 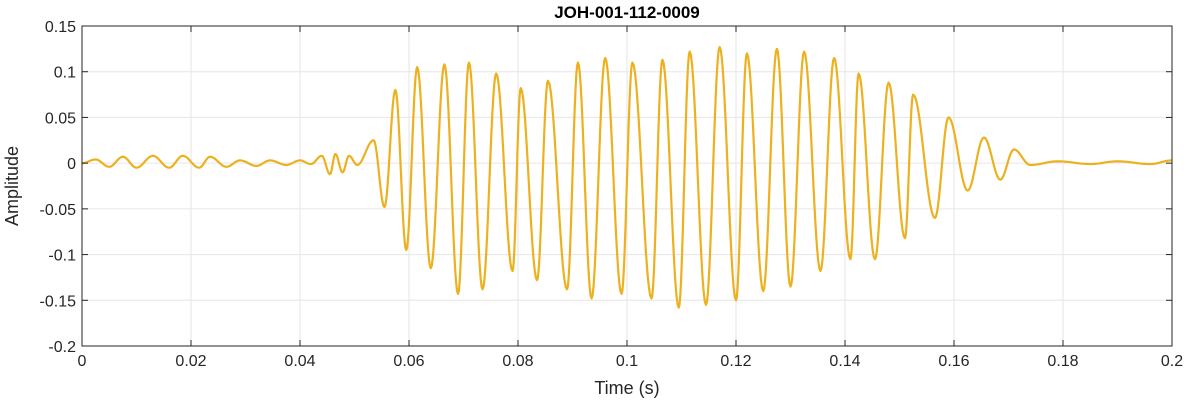 What do you see at coordinates (60, 118) in the screenshot?
I see `y-tick-label: 0.05` at bounding box center [60, 118].